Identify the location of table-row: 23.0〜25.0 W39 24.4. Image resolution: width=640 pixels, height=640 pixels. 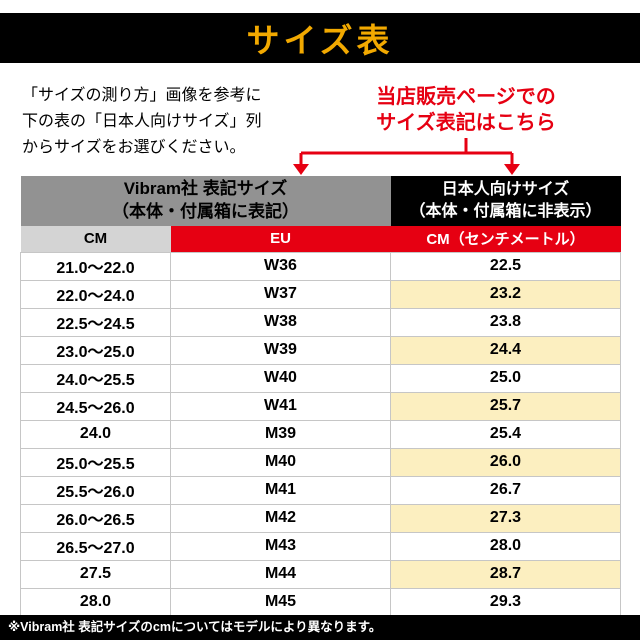
(320, 350).